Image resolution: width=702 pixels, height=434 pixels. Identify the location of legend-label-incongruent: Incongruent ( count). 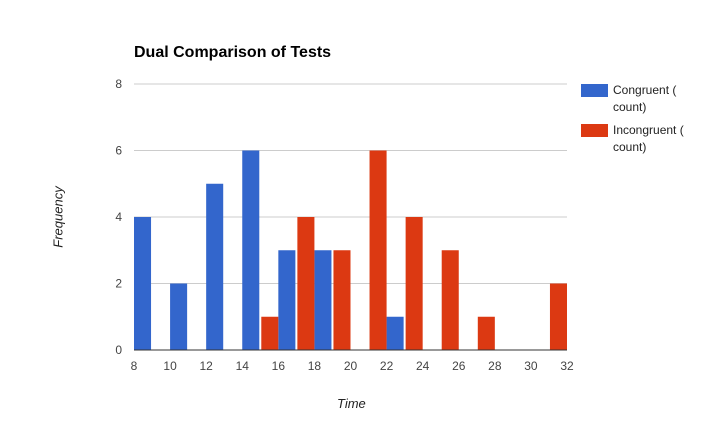
(648, 138).